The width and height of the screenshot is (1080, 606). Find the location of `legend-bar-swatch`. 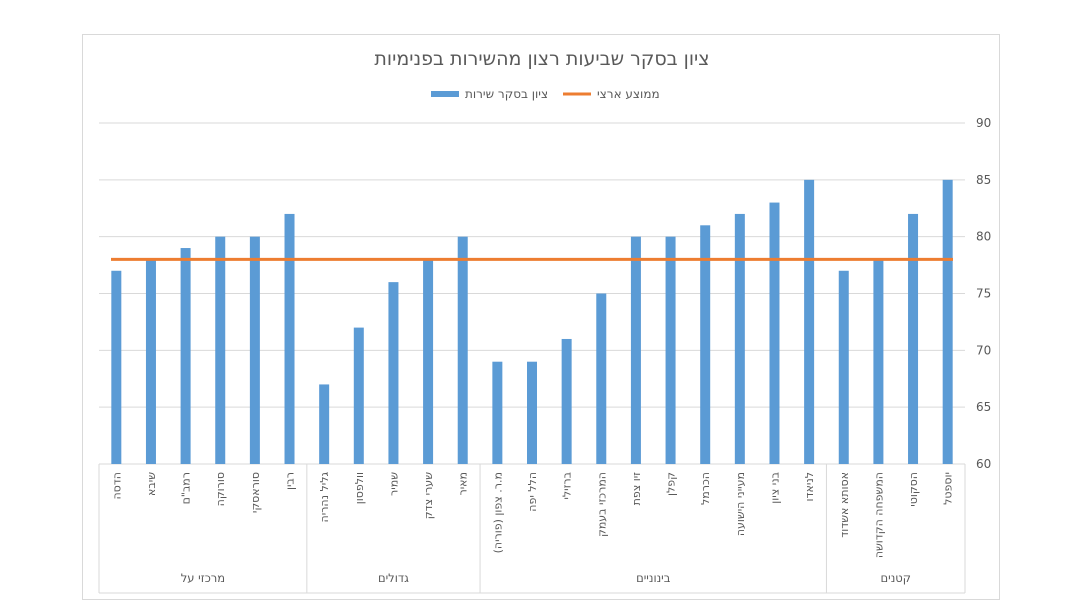

legend-bar-swatch is located at coordinates (445, 94).